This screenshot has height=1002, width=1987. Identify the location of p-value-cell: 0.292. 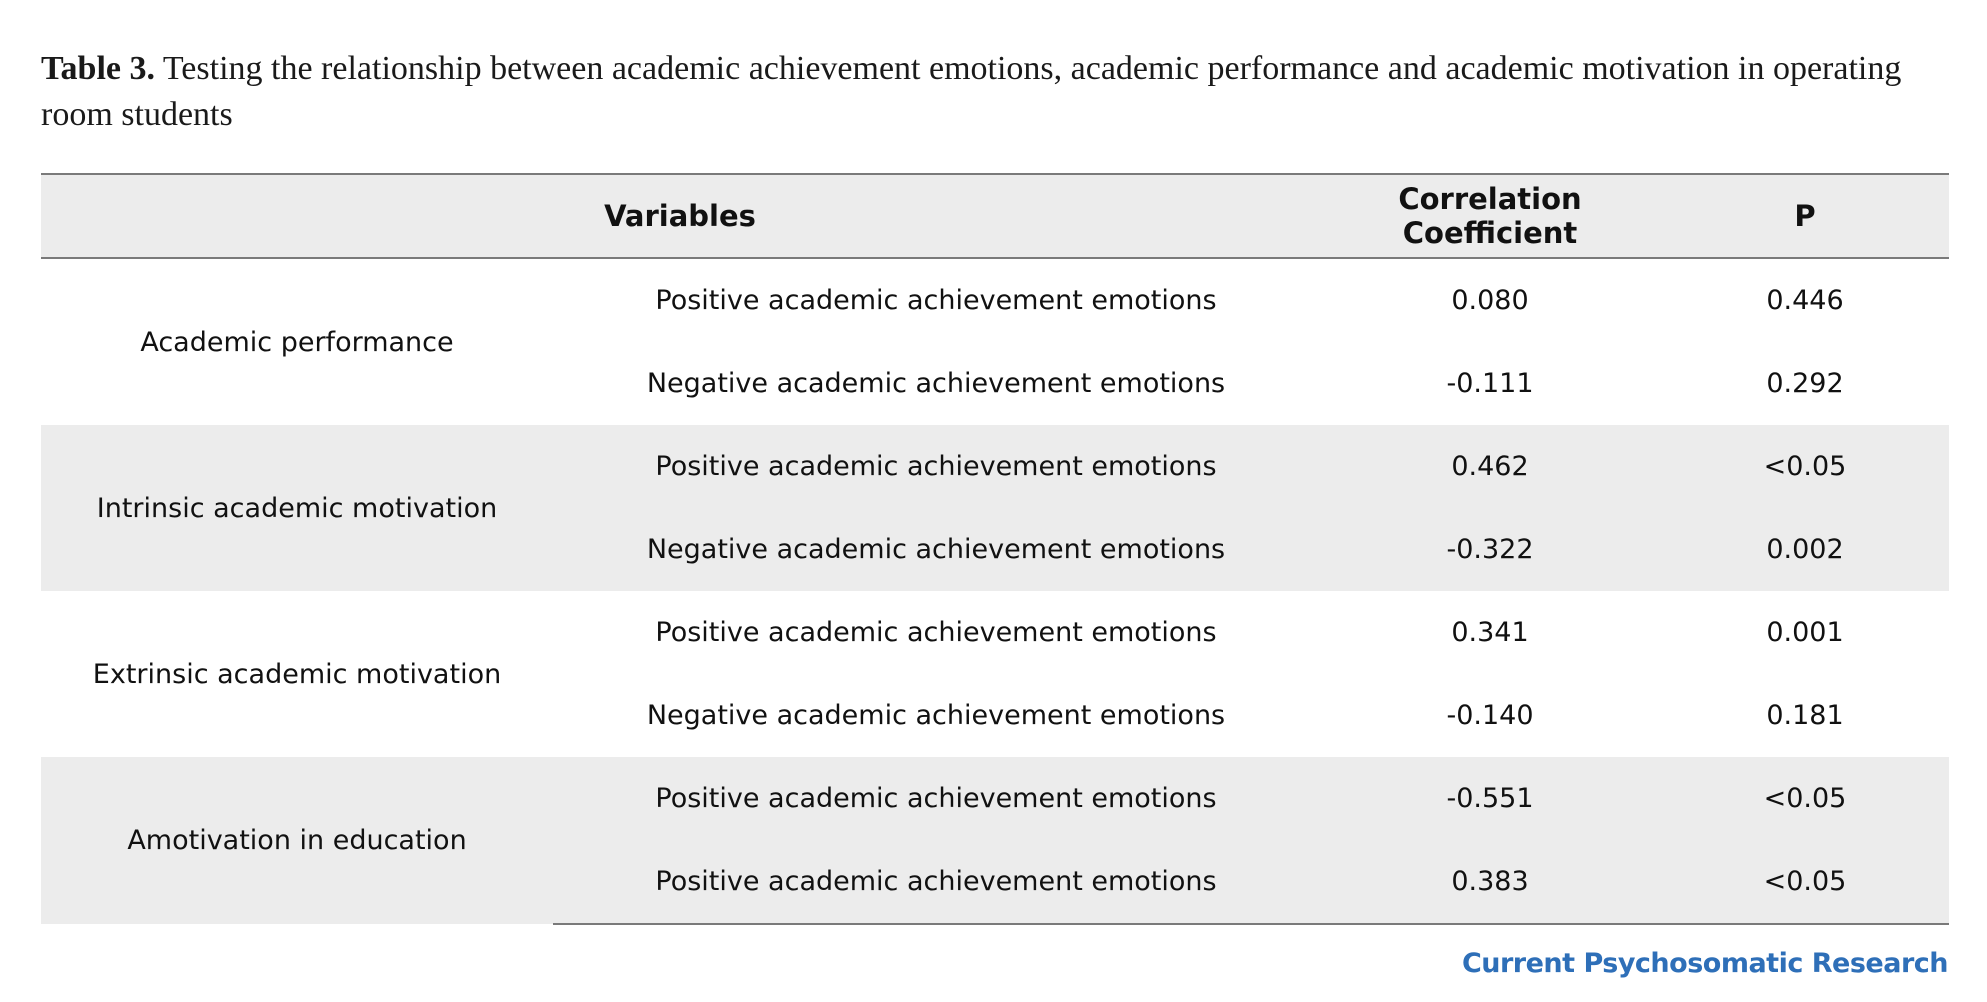
(1805, 383).